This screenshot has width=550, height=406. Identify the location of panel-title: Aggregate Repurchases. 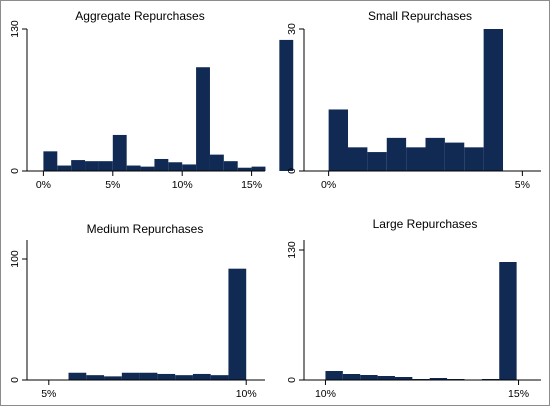
(139, 16).